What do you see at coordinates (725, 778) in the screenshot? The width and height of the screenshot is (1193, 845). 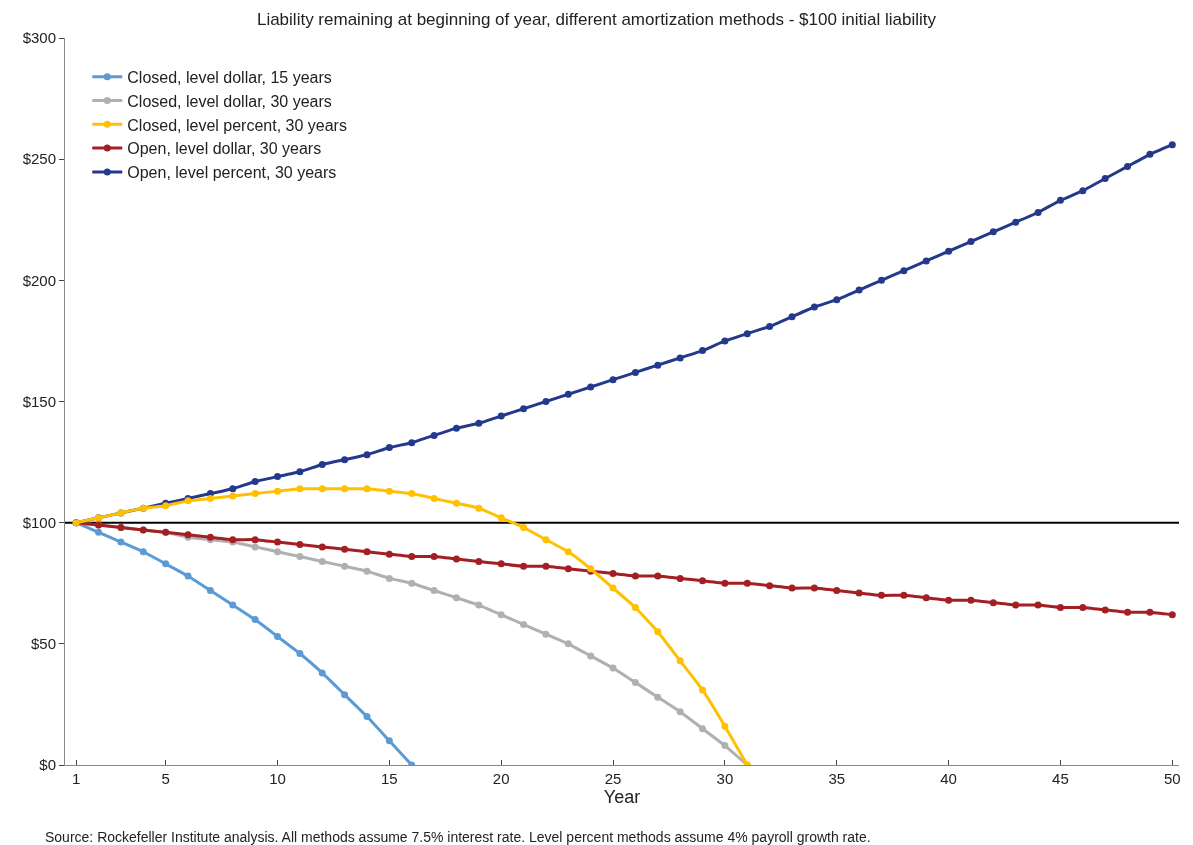 I see `x-tick-label: 30` at bounding box center [725, 778].